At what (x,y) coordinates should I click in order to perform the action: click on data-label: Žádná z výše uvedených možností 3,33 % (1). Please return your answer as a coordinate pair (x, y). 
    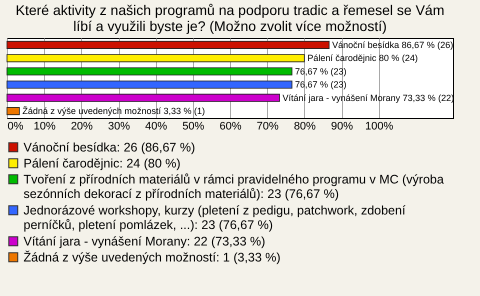
    Looking at the image, I should click on (113, 111).